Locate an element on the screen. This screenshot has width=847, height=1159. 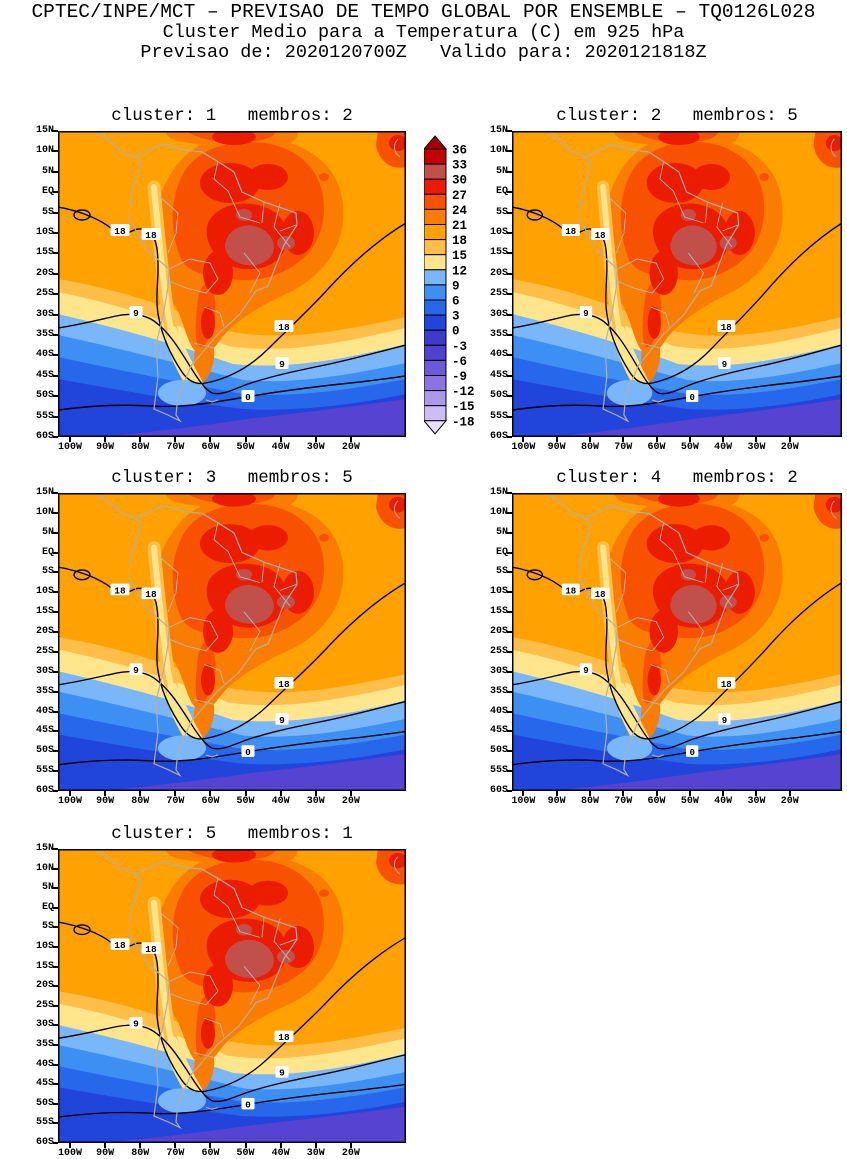
lat-tick-label: 20S is located at coordinates (44, 632).